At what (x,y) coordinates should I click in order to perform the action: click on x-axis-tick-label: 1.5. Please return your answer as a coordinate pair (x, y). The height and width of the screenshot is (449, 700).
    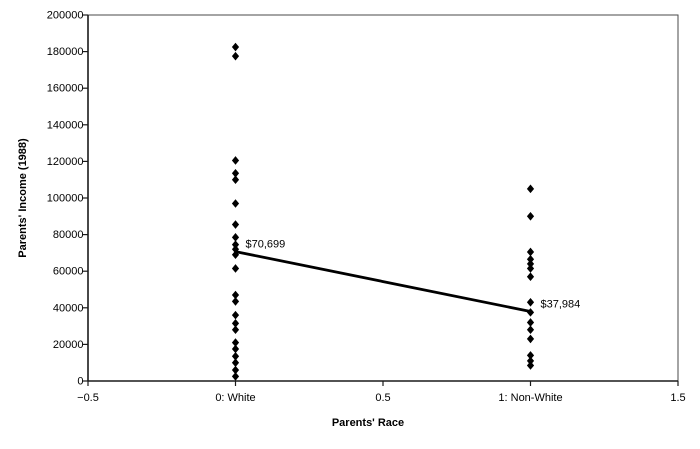
    Looking at the image, I should click on (677, 398).